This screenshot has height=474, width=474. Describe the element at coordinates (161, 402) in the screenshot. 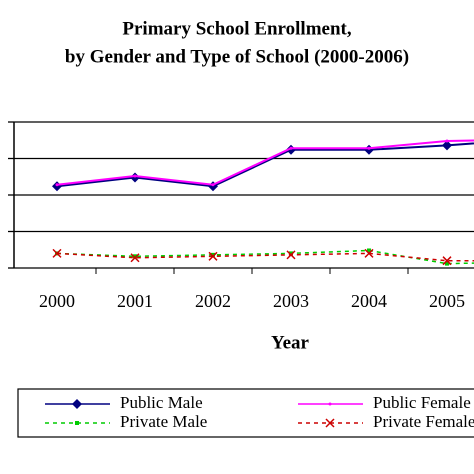

I see `legend-label: Public Male` at that location.